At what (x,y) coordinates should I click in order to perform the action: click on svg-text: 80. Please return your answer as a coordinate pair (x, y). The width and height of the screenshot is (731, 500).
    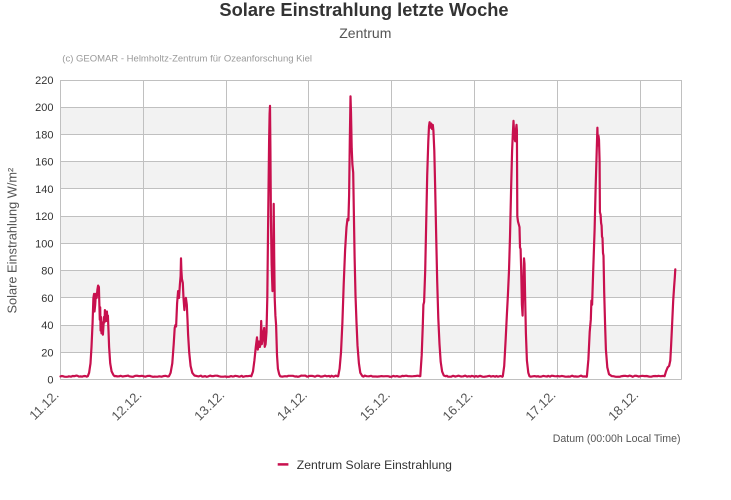
    Looking at the image, I should click on (47, 272).